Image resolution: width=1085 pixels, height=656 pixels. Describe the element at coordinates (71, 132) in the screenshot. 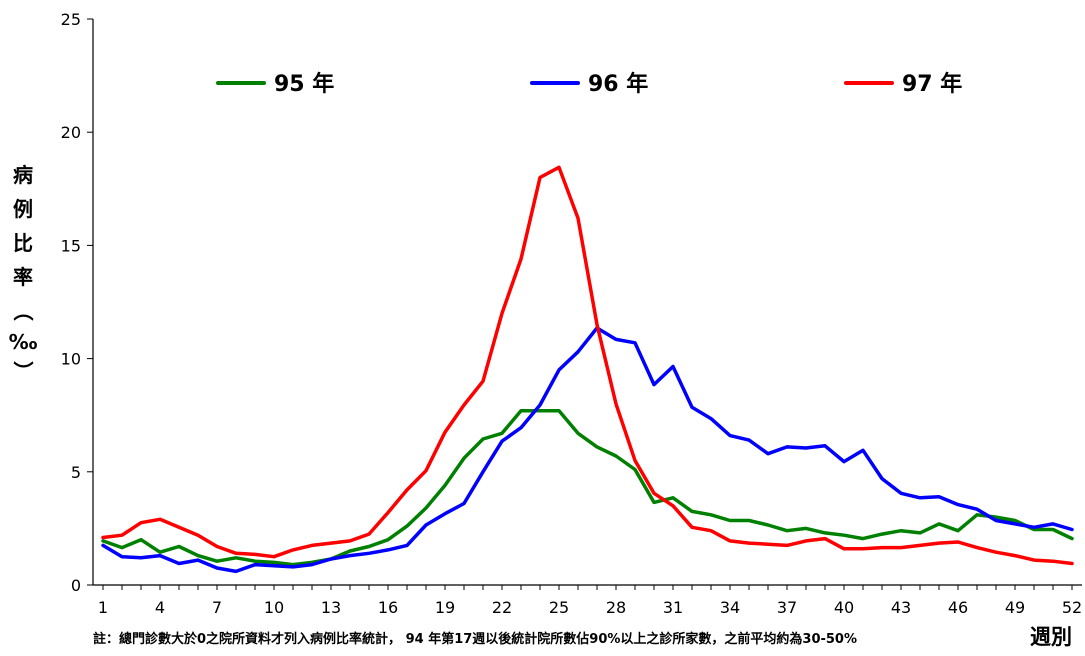

I see `y-tick-label: 20` at that location.